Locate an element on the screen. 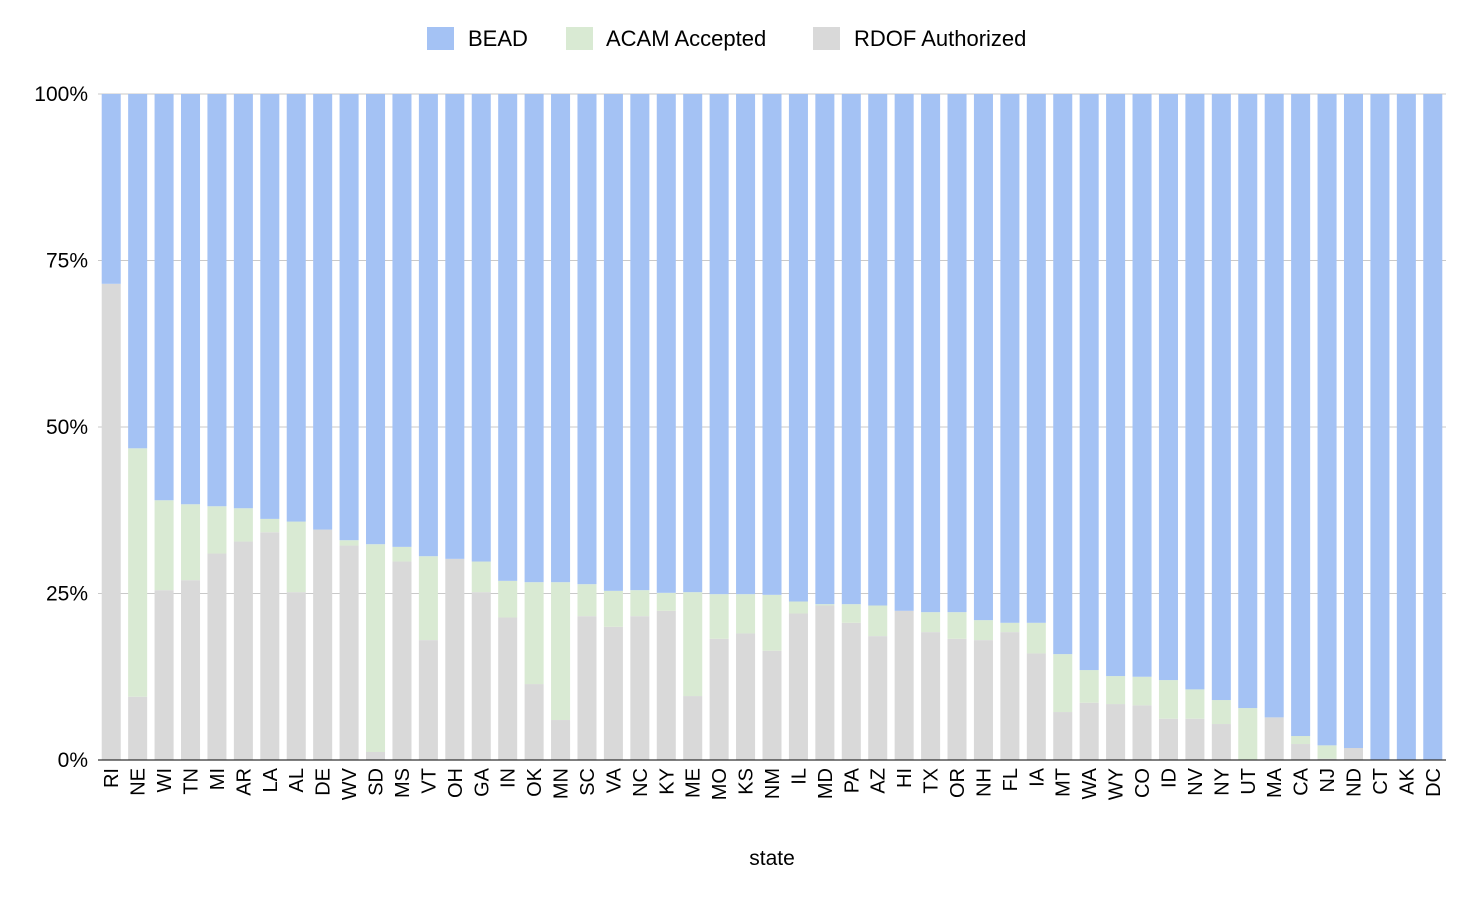 The height and width of the screenshot is (905, 1472). x-tick-label-tn: TN is located at coordinates (192, 781).